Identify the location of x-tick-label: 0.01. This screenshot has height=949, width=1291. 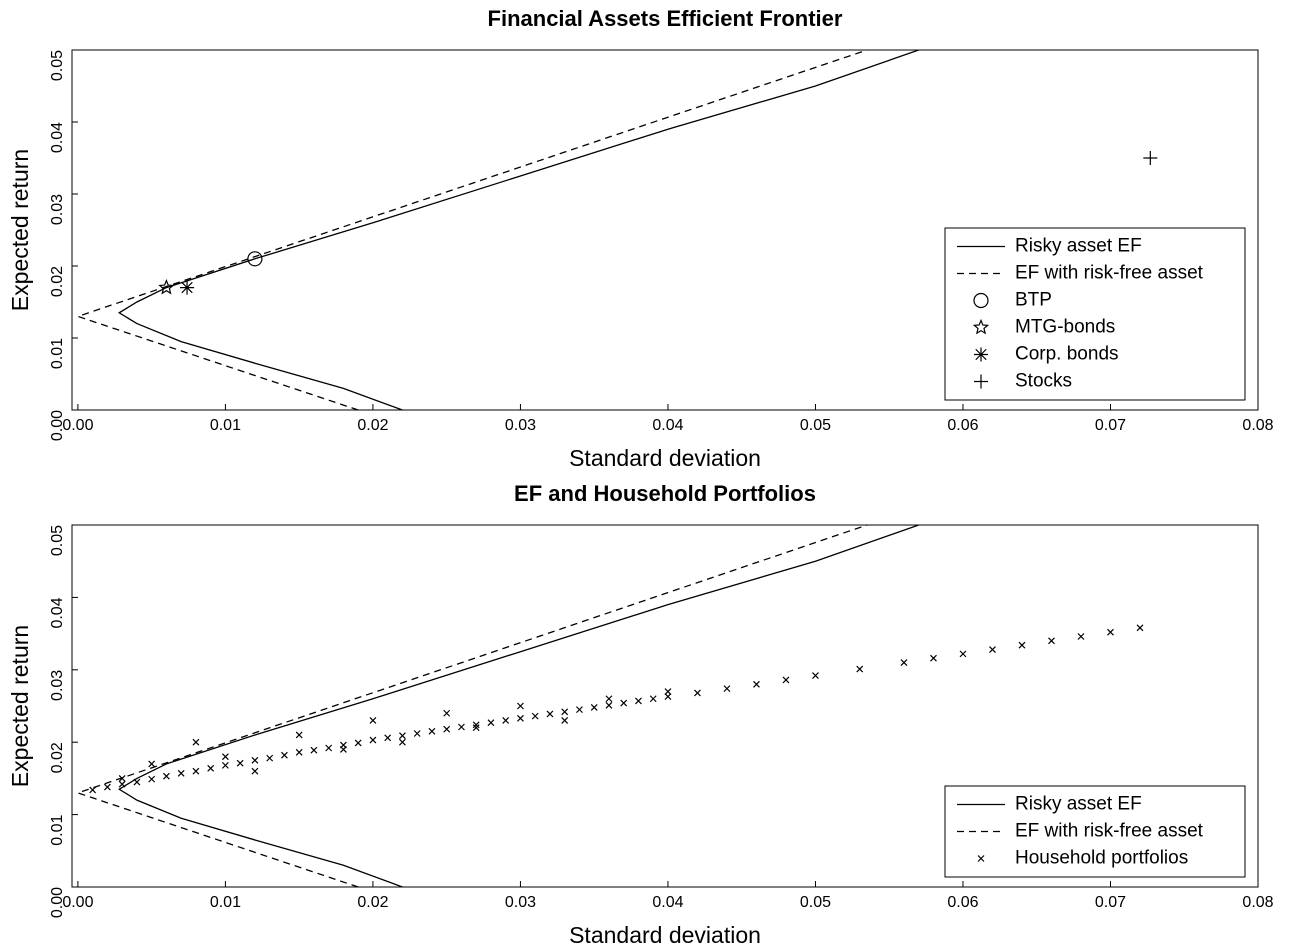
(225, 425).